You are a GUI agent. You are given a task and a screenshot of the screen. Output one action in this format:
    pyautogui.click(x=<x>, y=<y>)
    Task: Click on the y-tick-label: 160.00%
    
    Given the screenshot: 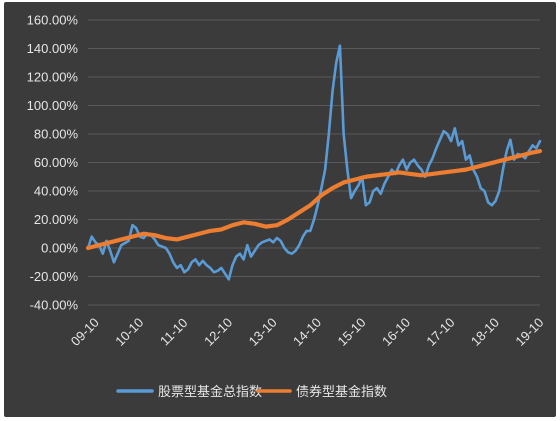 What is the action you would take?
    pyautogui.click(x=53, y=20)
    